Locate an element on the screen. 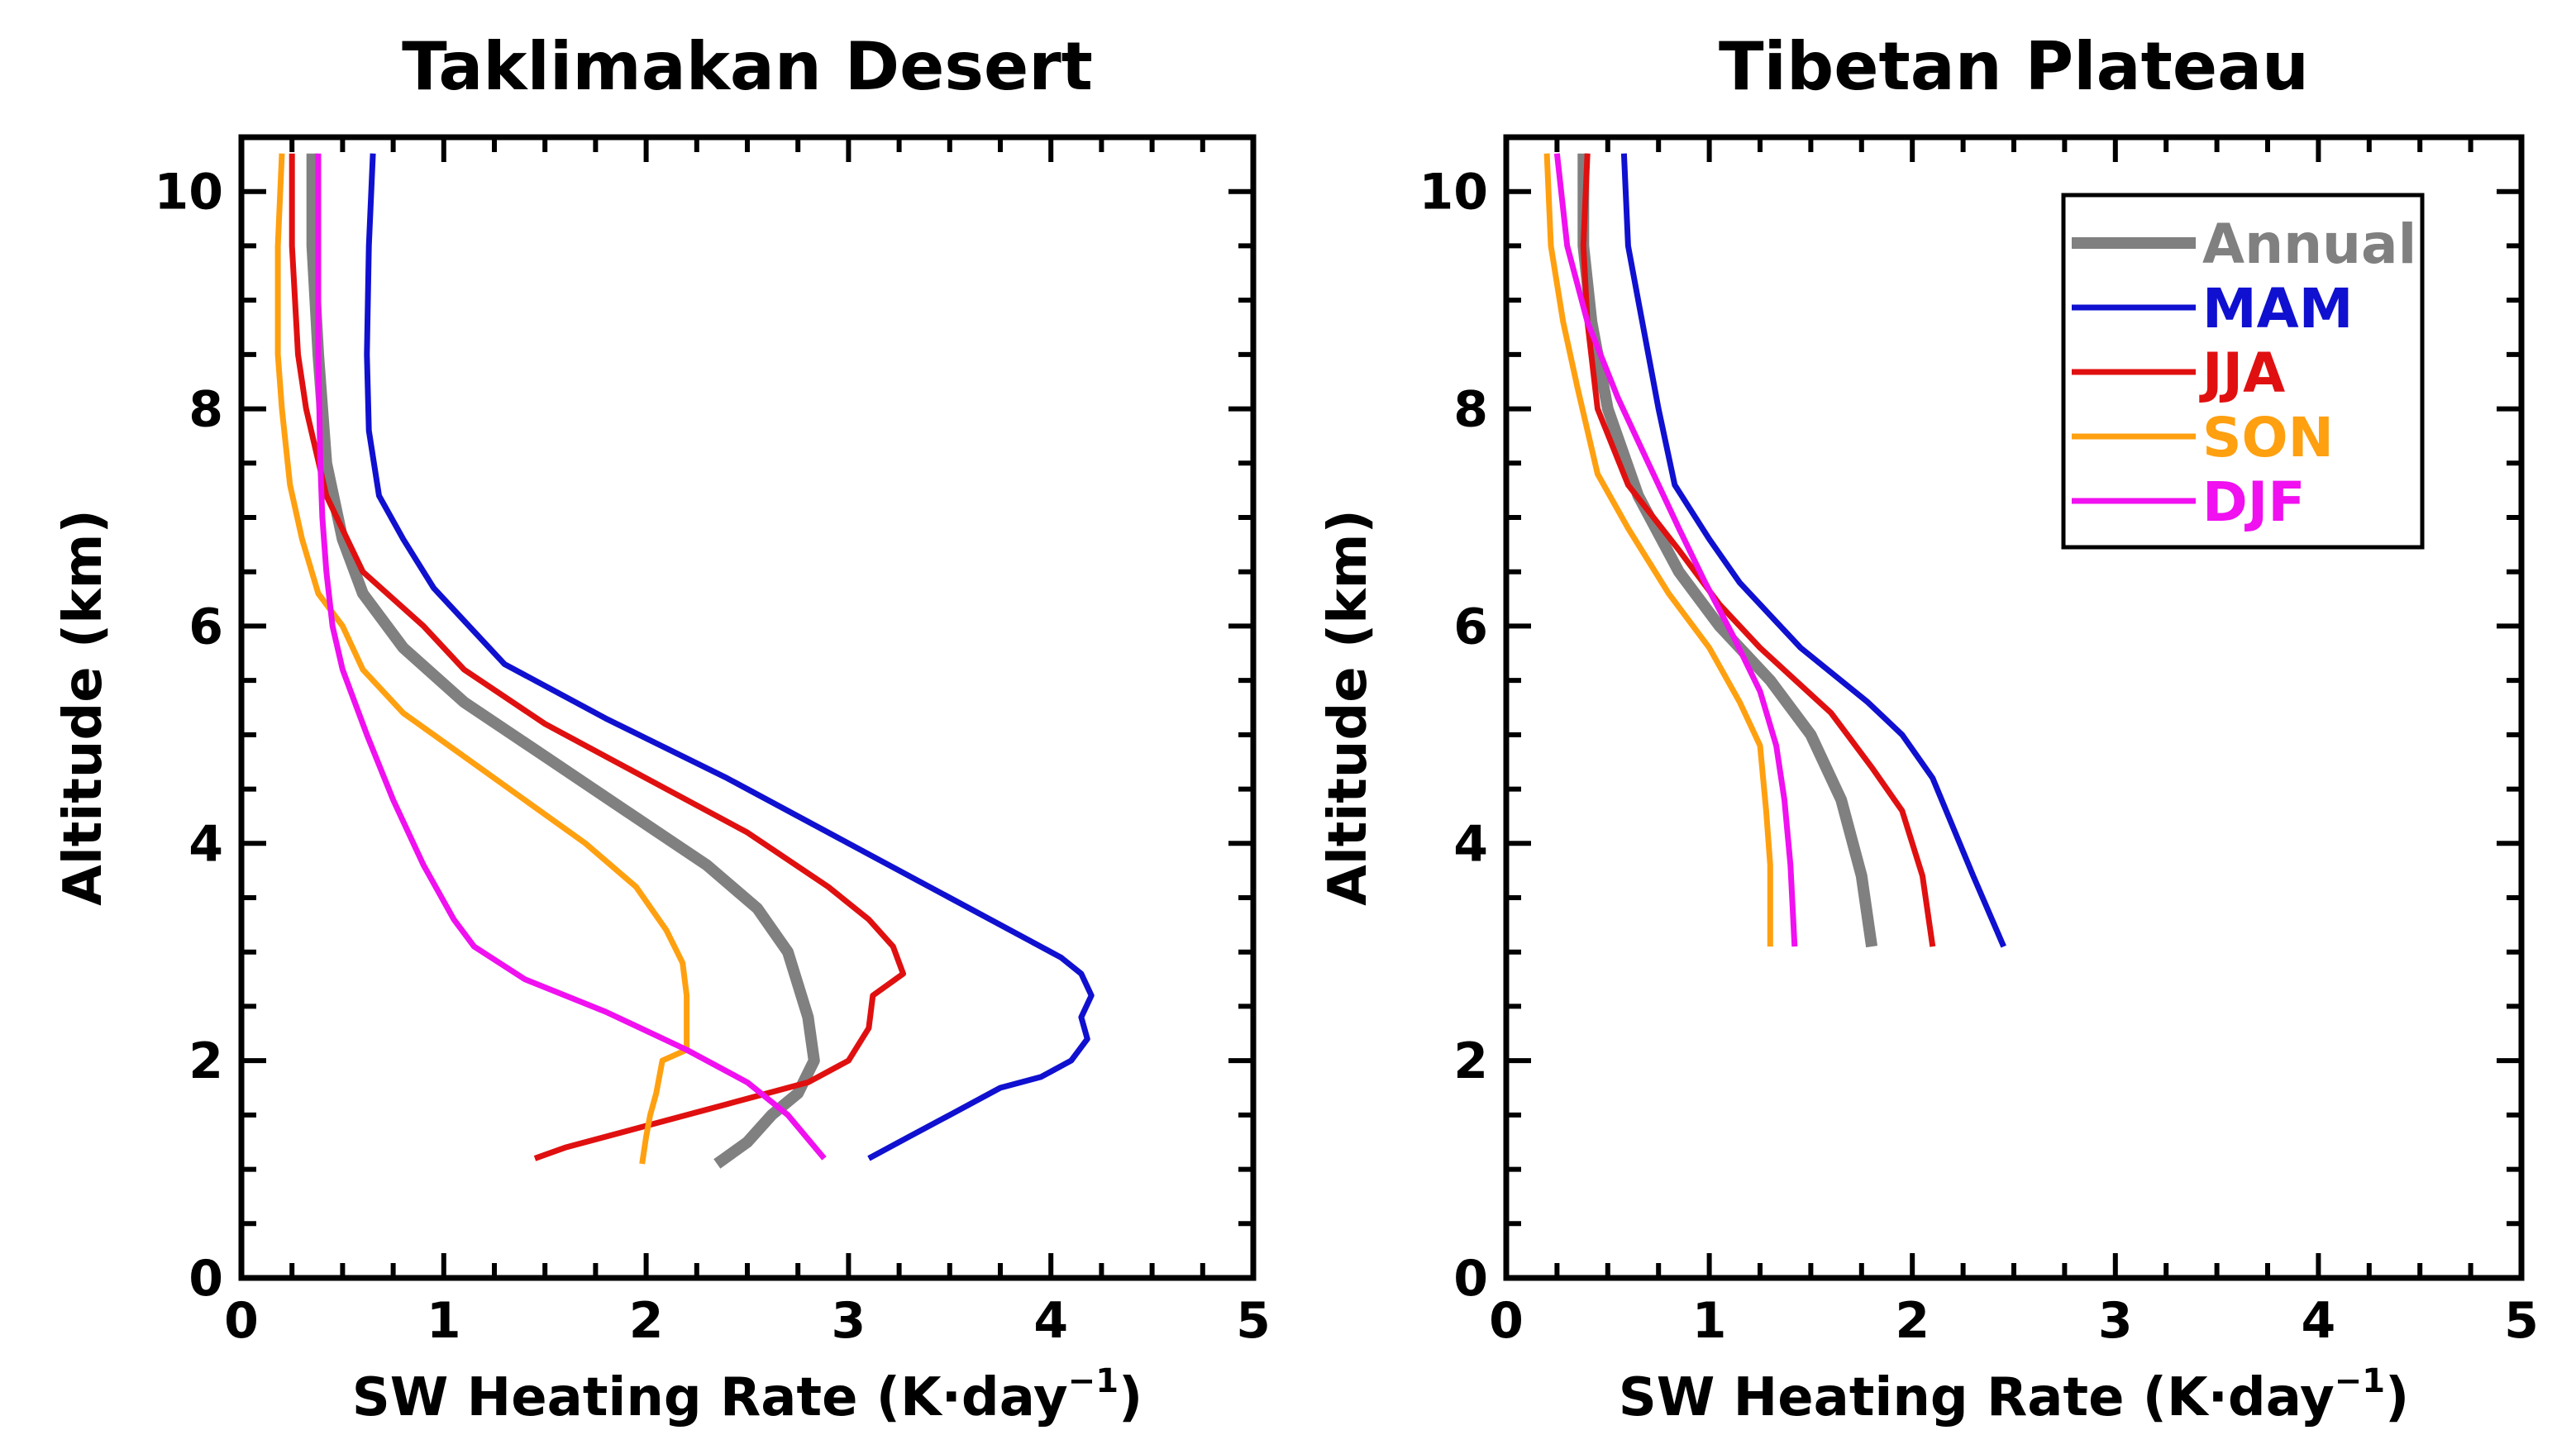  legend-label-mam: MAM is located at coordinates (2277, 309).